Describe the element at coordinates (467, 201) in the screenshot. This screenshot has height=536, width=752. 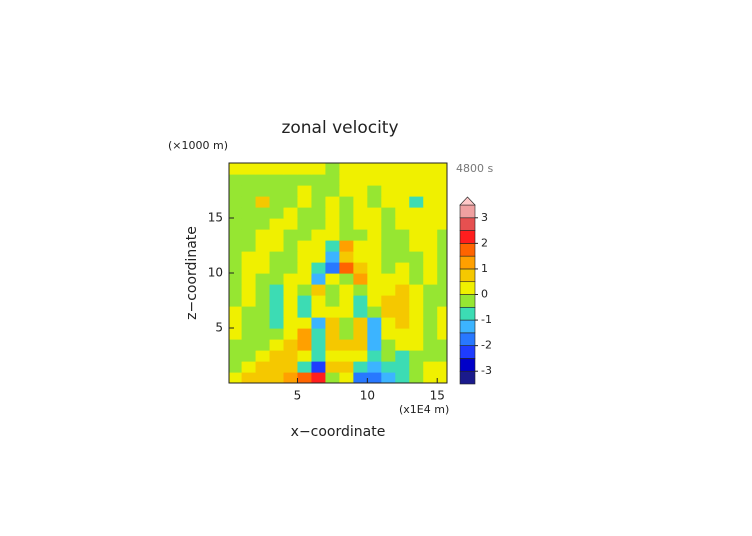
I see `colorbar-over` at that location.